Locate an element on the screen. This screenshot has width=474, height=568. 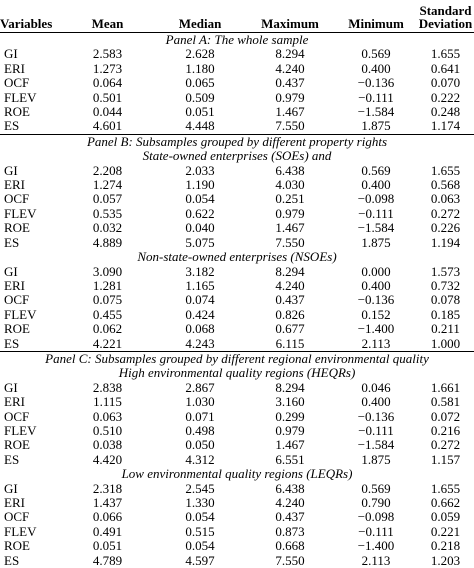
header-cell: Median is located at coordinates (200, 16).